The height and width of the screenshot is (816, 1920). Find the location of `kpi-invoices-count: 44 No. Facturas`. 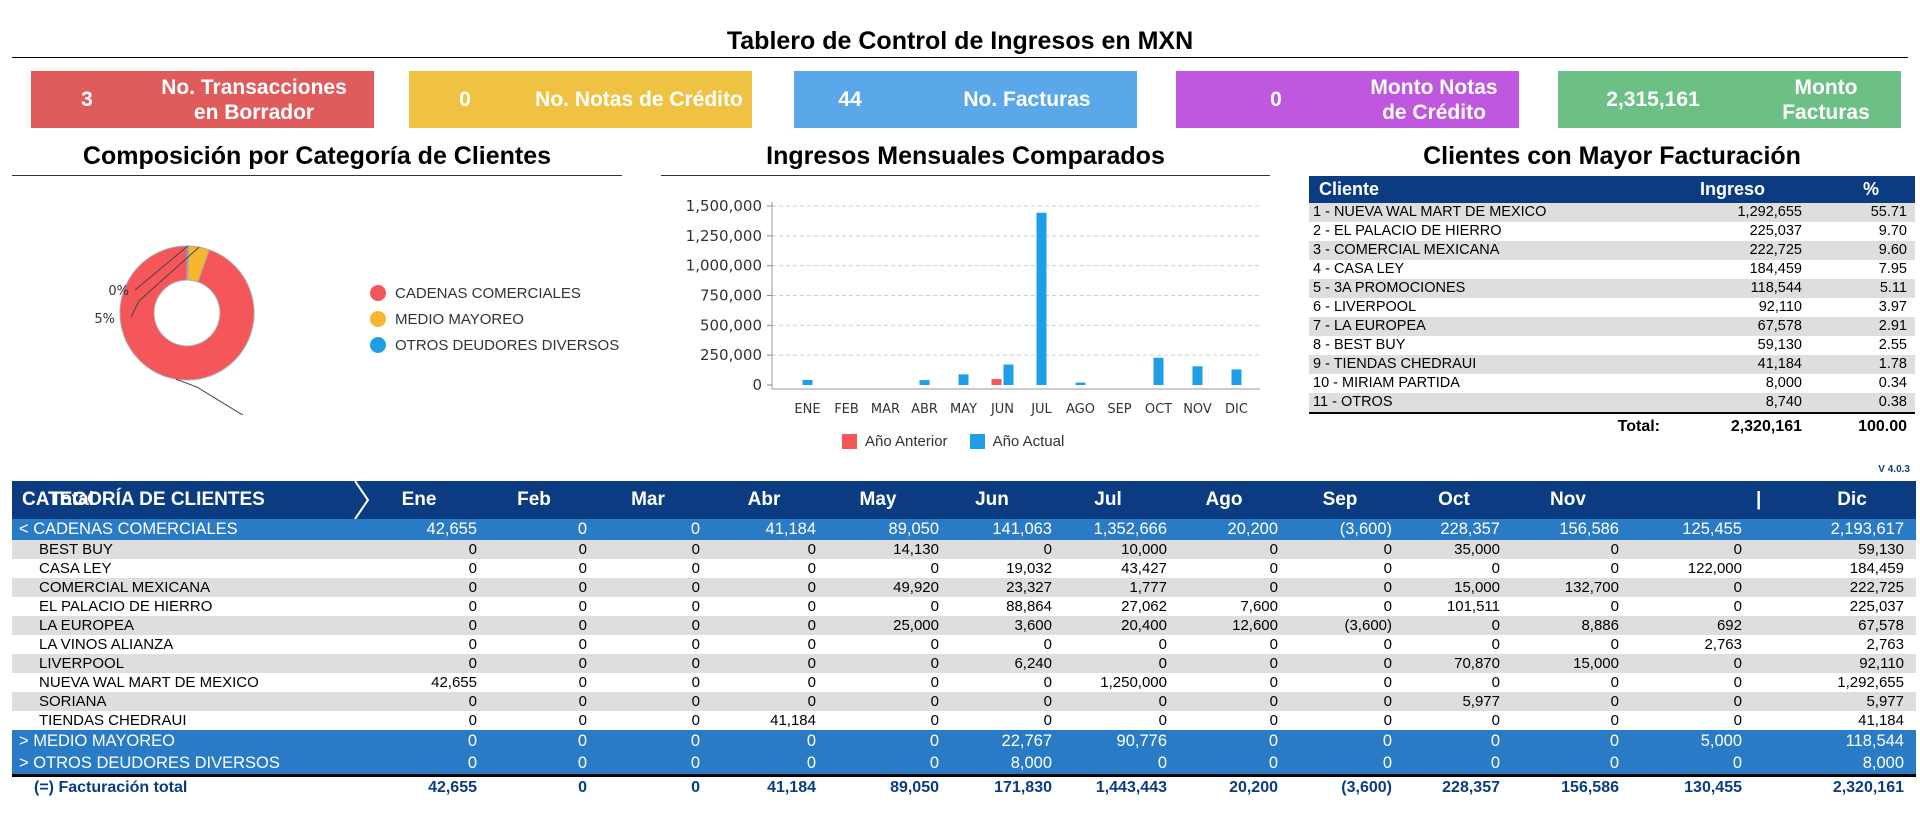

kpi-invoices-count: 44 No. Facturas is located at coordinates (965, 99).